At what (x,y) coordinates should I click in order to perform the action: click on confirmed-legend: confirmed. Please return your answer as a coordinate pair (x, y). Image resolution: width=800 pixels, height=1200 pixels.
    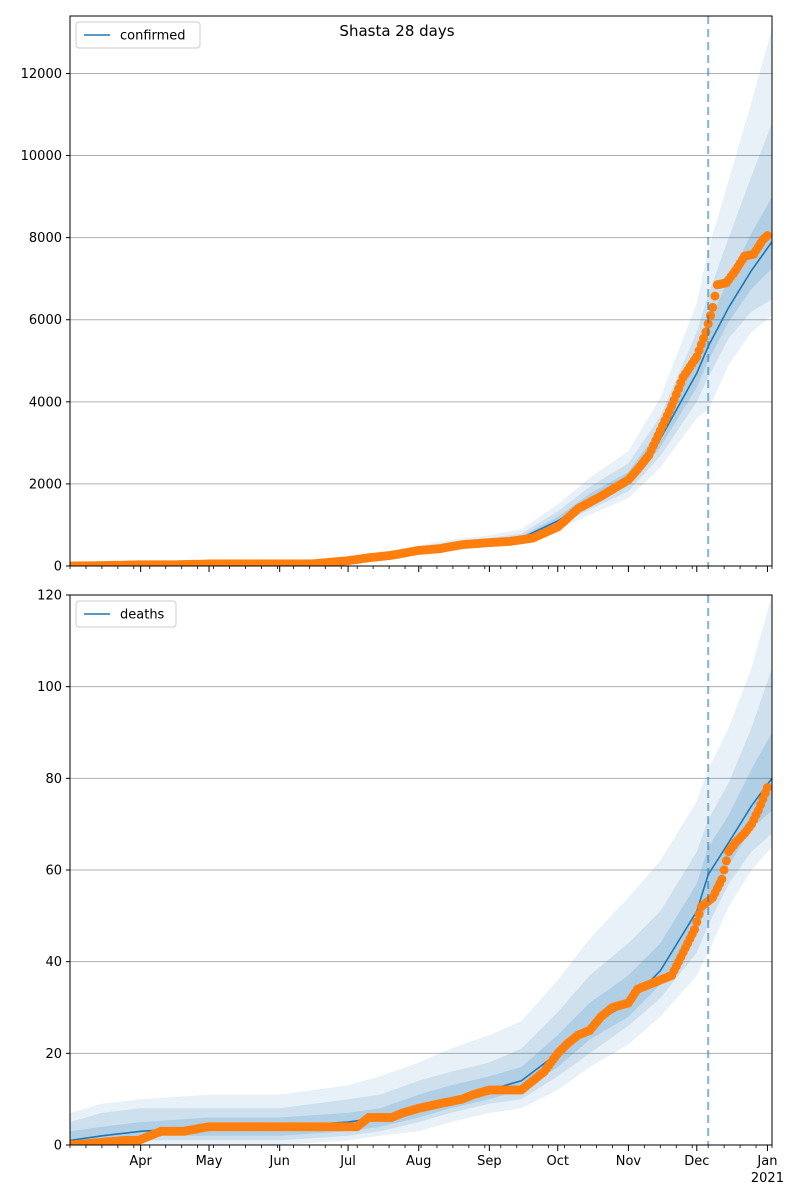
    Looking at the image, I should click on (138, 35).